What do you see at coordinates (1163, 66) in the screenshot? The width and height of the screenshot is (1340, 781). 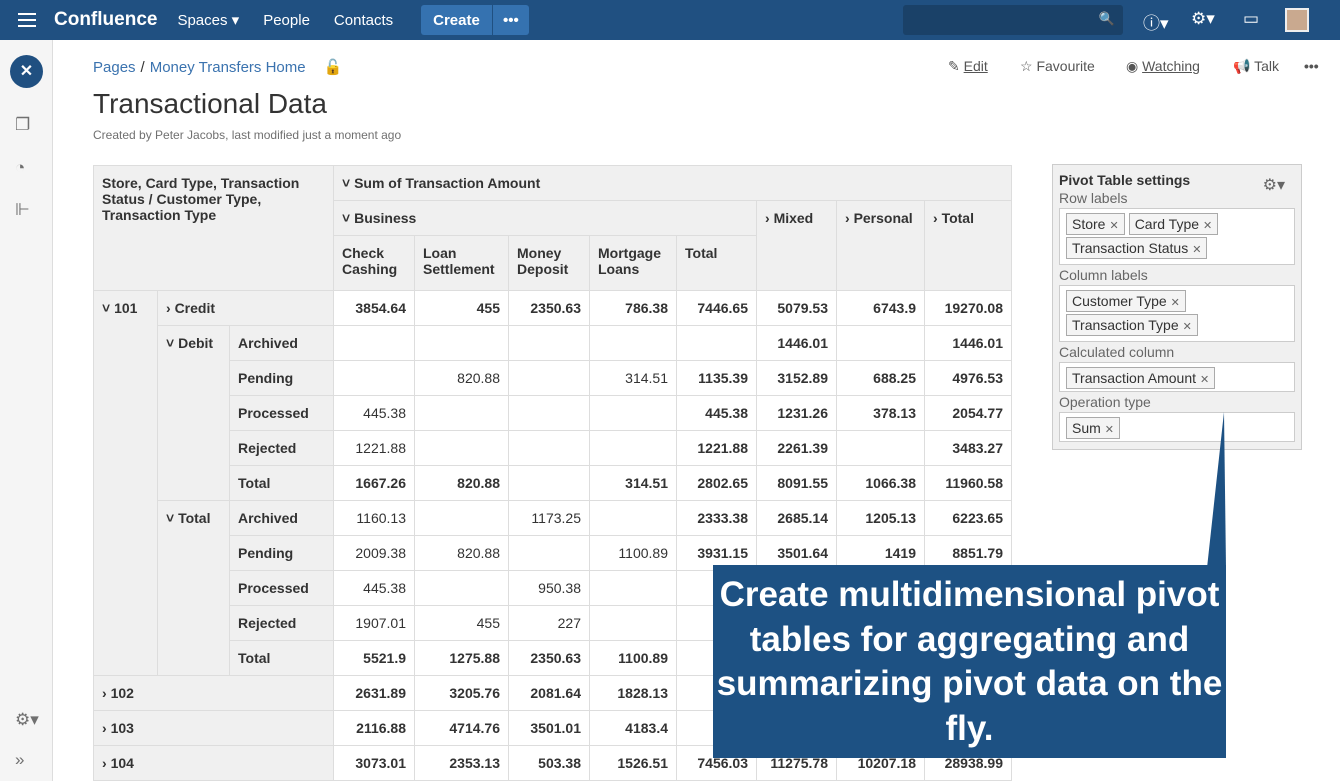 I see `watching-button: ◉ Watching` at bounding box center [1163, 66].